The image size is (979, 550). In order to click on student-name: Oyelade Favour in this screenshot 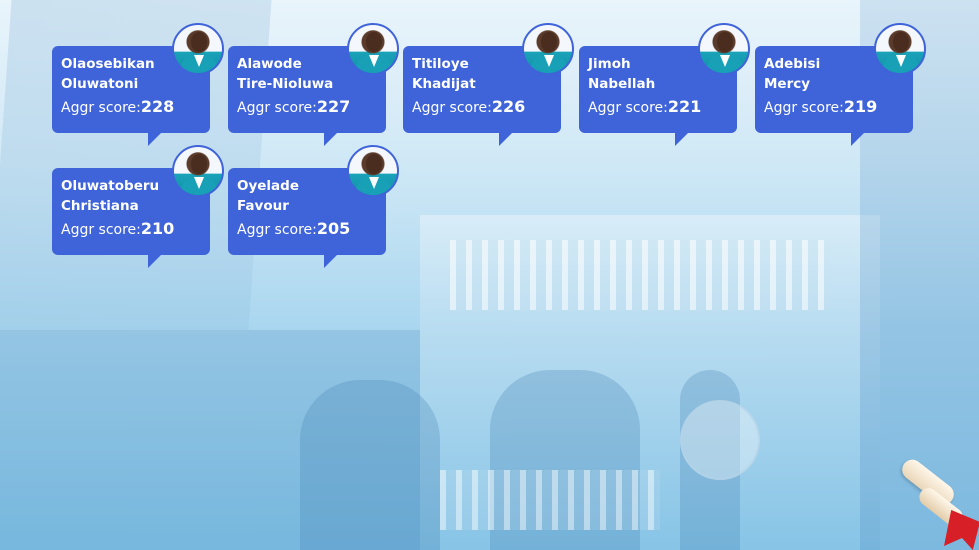, I will do `click(268, 196)`.